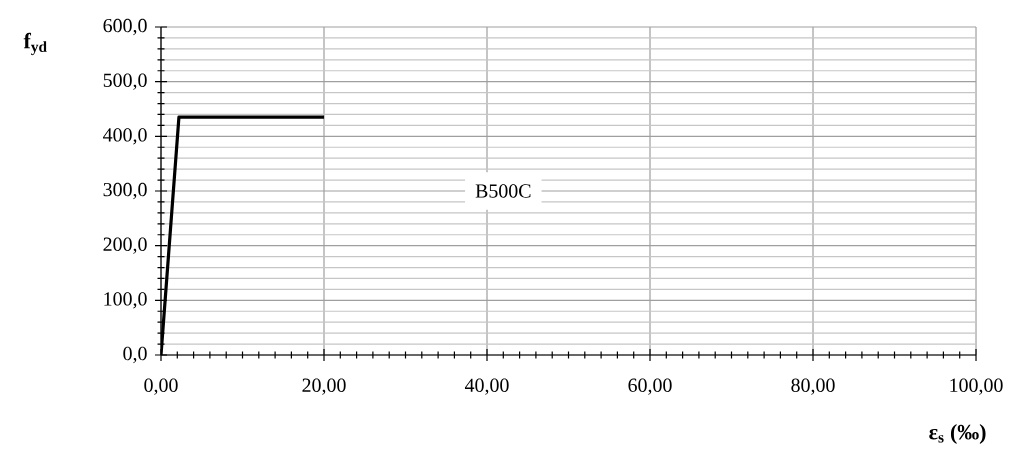 Image resolution: width=1018 pixels, height=462 pixels. I want to click on x-tick-label: 80,00, so click(813, 386).